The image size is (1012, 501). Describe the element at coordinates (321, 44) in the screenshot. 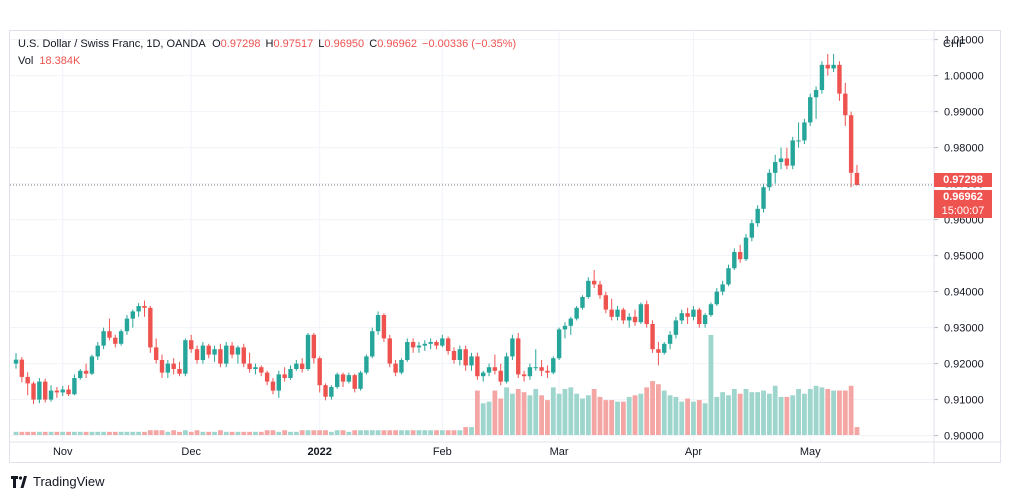

I see `low-label: L` at that location.